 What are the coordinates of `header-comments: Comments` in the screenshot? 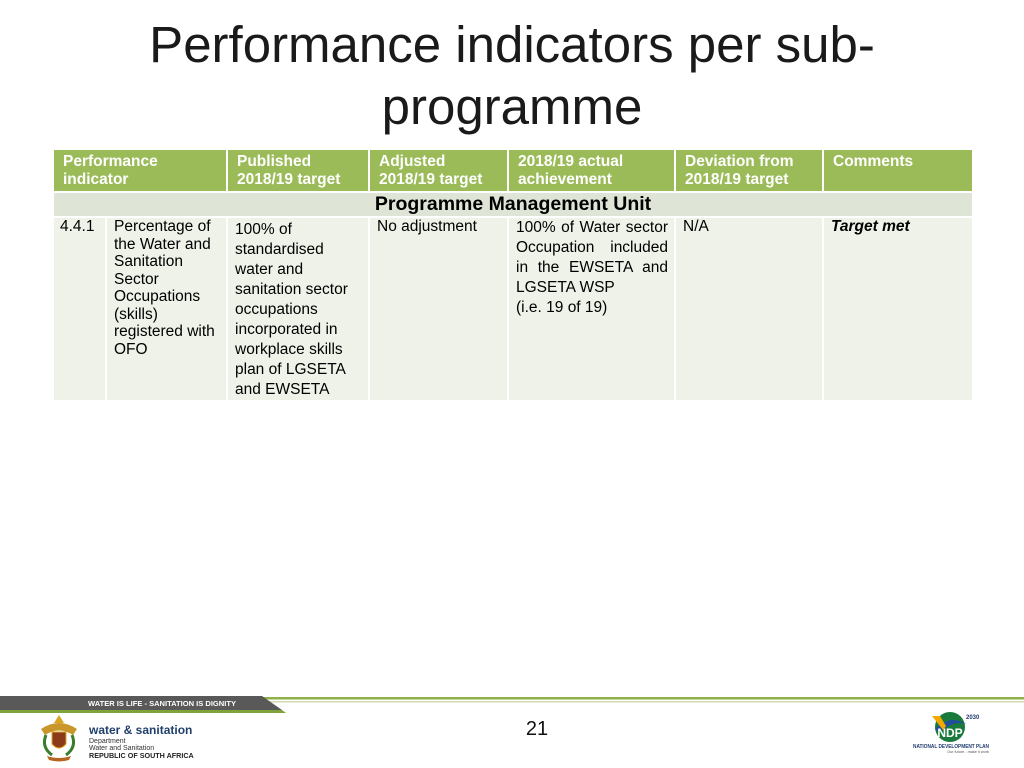 It's located at (898, 170).